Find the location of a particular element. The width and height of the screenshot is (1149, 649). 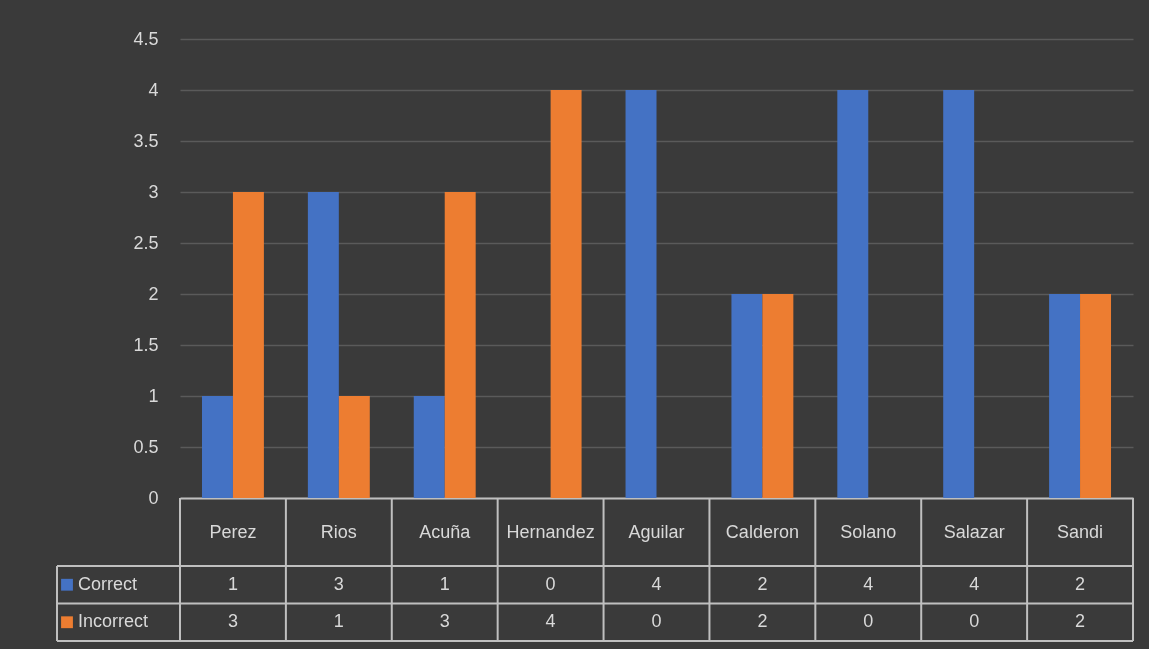

x-tick-label: Hernandez is located at coordinates (550, 531).